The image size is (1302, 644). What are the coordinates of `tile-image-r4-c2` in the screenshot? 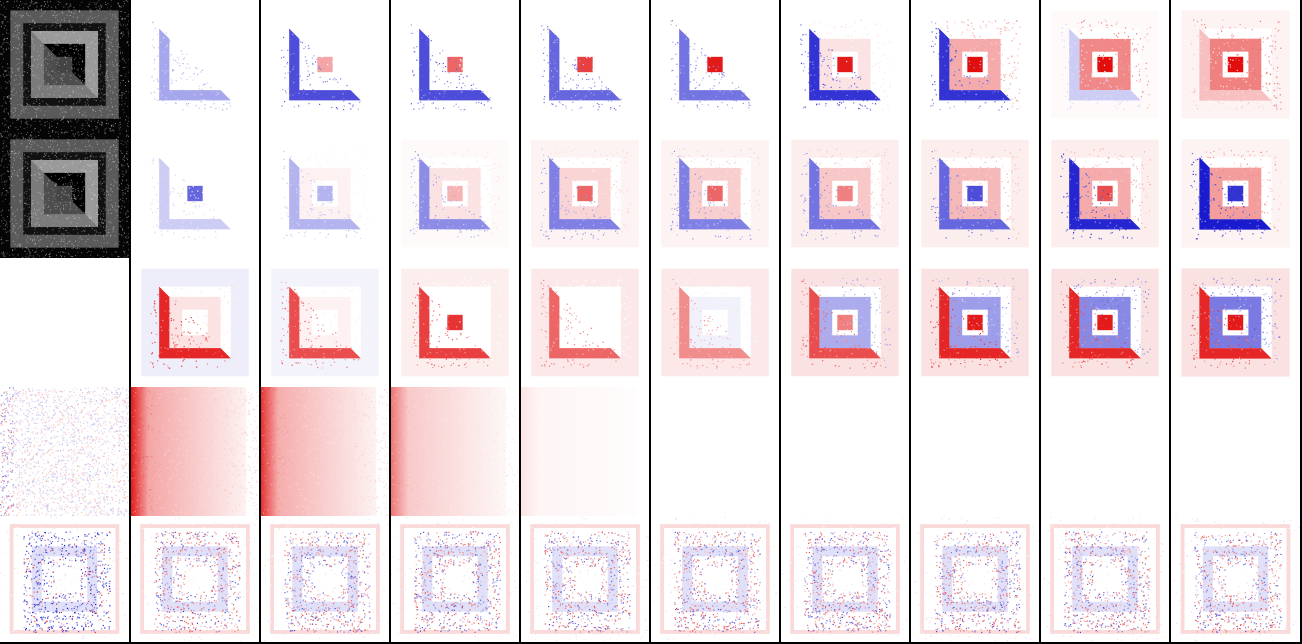 It's located at (195, 451).